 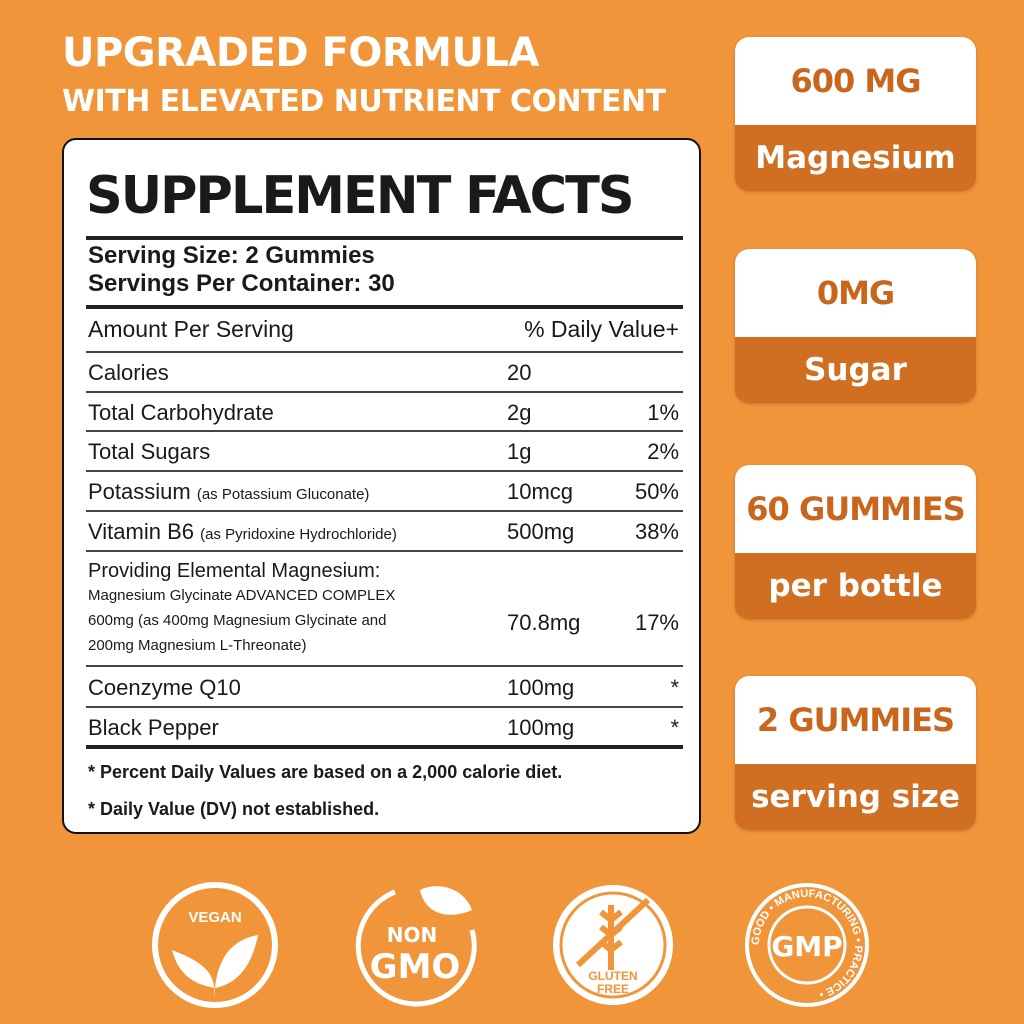 I want to click on badge-value: 2 GUMMIES, so click(x=855, y=720).